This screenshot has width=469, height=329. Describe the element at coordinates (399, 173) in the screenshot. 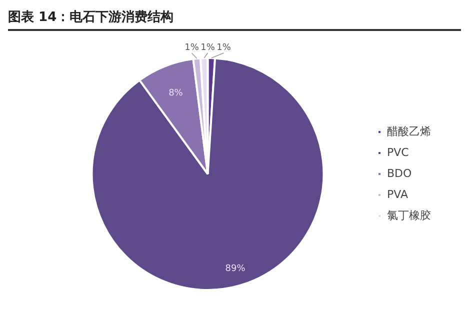

I see `legend-label: BDO` at that location.